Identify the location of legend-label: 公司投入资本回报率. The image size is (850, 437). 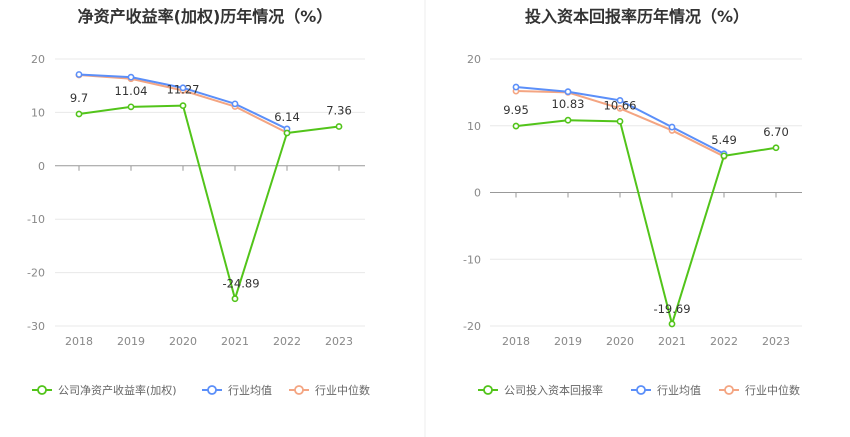
(553, 390).